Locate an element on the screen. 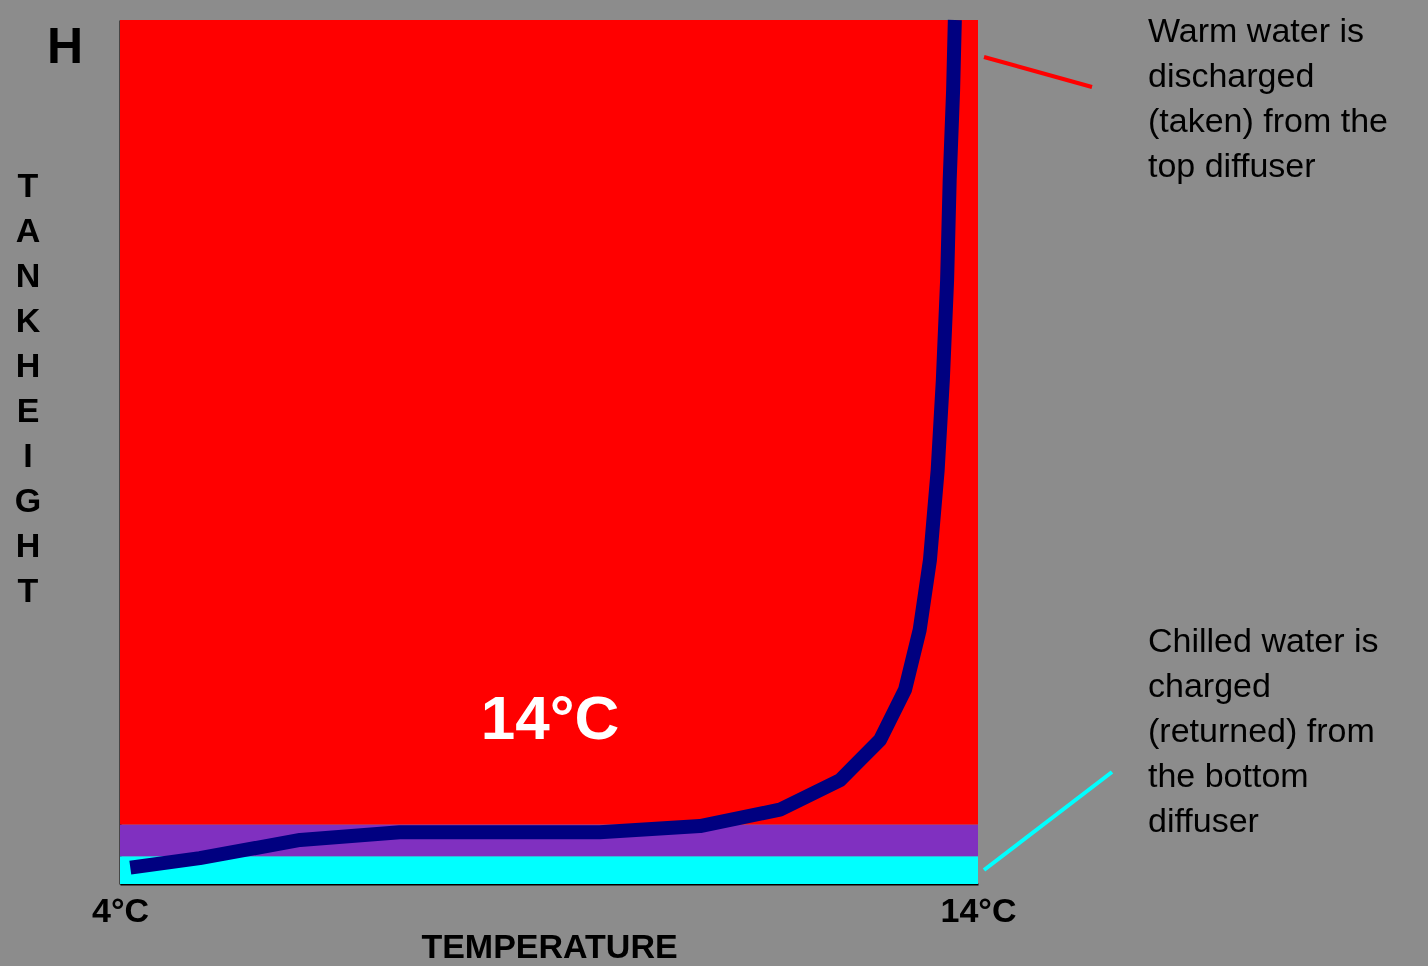  x-tick-label: 4°C is located at coordinates (120, 909).